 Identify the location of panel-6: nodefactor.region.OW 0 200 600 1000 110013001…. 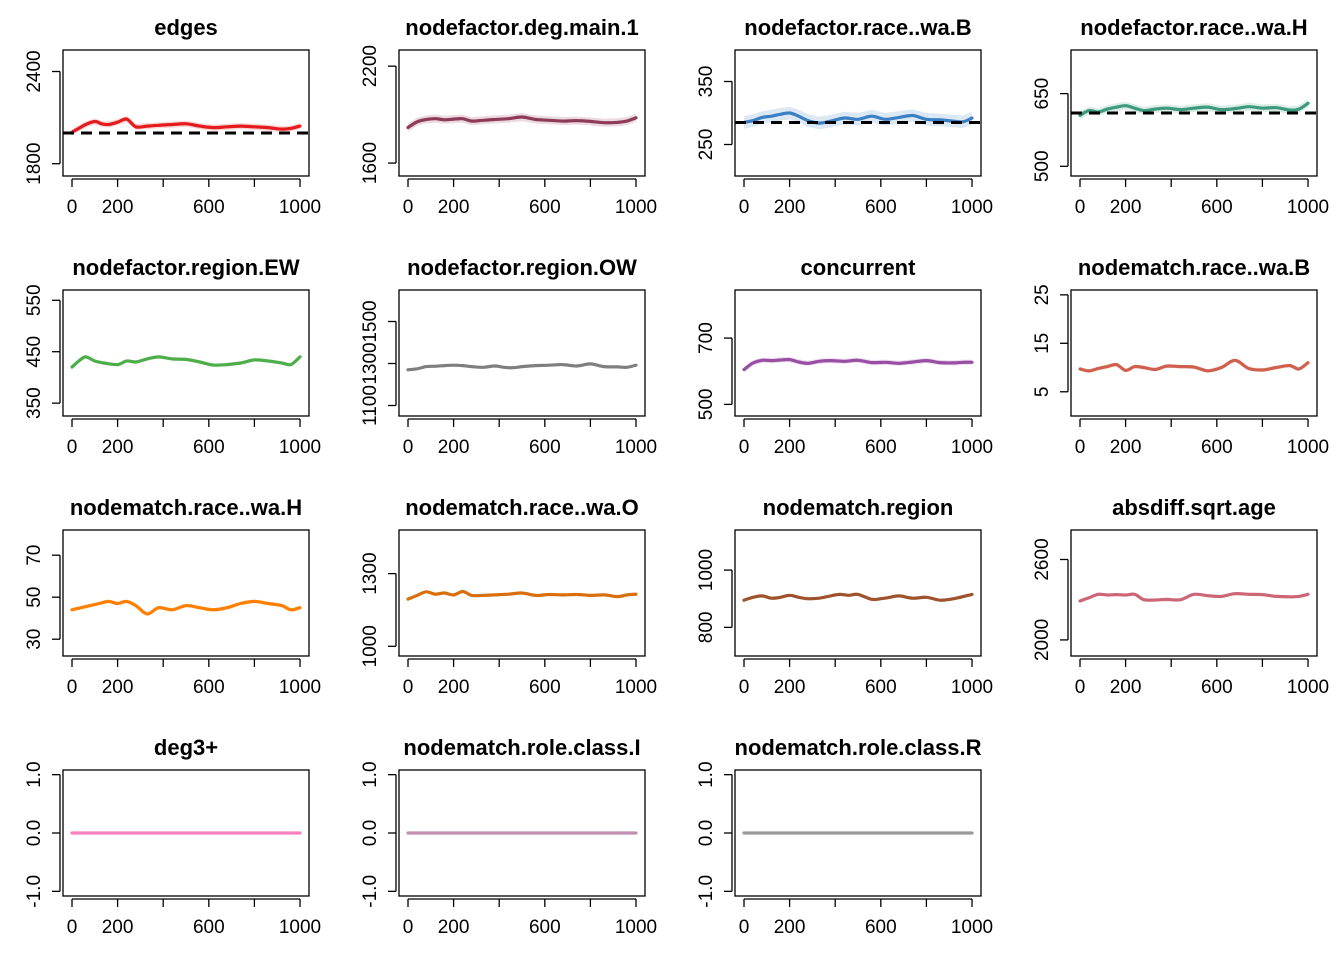
(508, 356).